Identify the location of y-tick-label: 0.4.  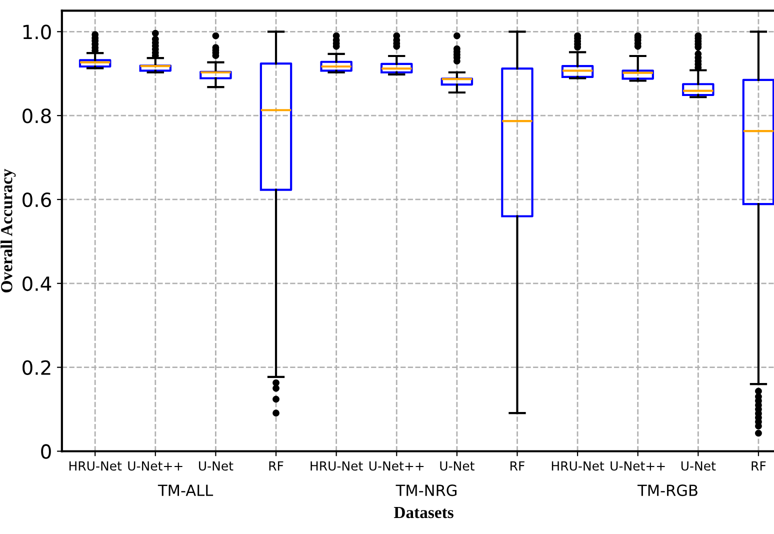
(37, 284).